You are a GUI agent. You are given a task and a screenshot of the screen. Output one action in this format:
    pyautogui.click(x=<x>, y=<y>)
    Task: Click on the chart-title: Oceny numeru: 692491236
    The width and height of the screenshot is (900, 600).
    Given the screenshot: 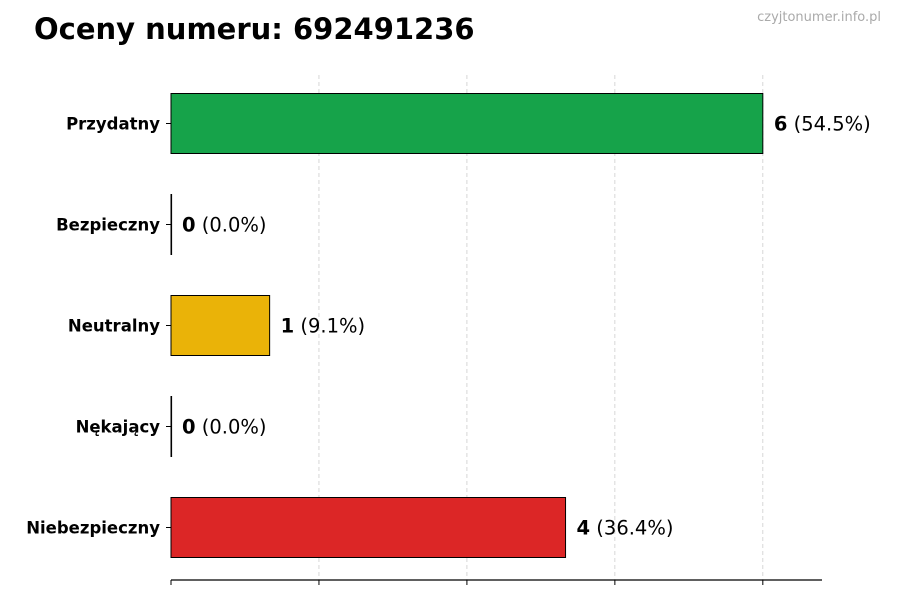 What is the action you would take?
    pyautogui.click(x=254, y=29)
    